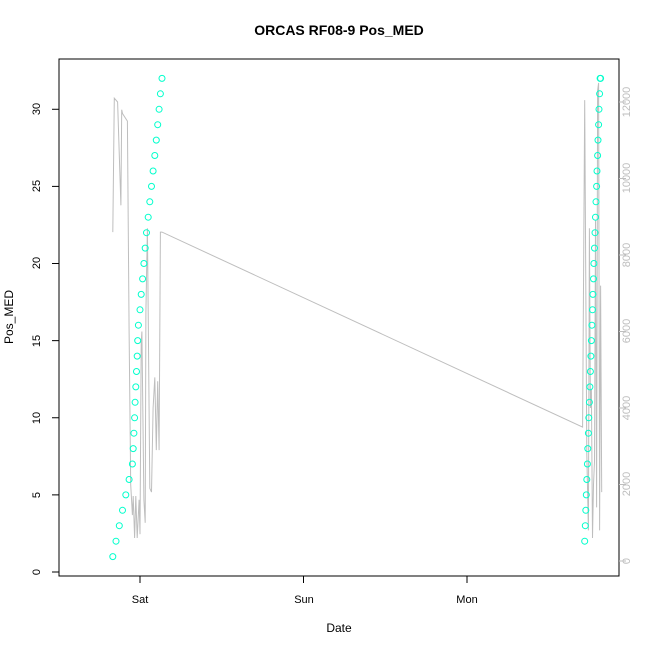 The height and width of the screenshot is (650, 650). Describe the element at coordinates (37, 341) in the screenshot. I see `y-tick-label: 15` at that location.